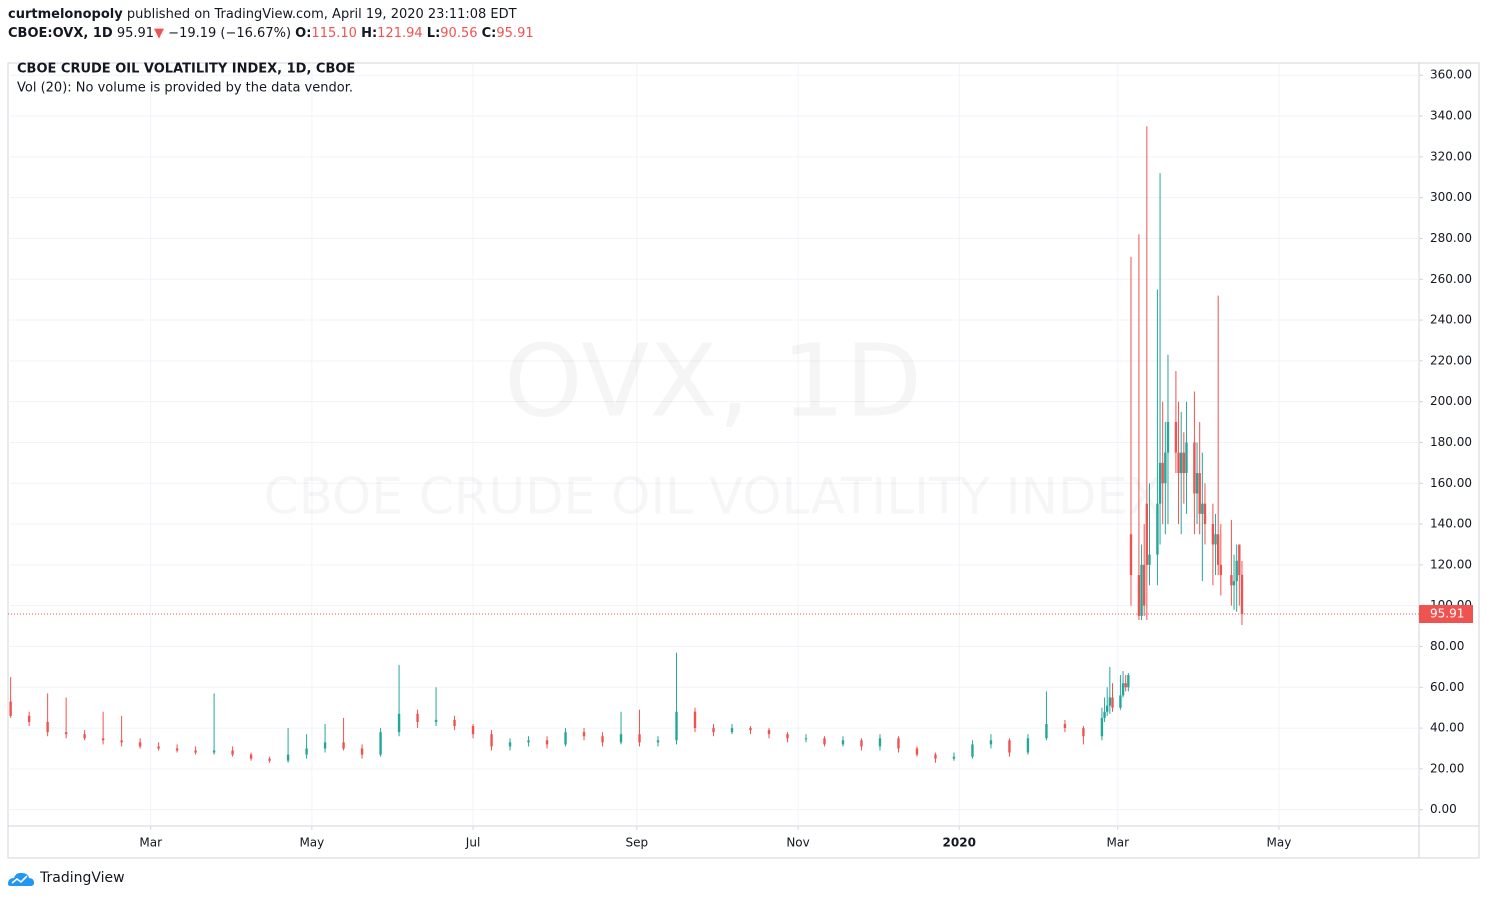 The image size is (1487, 900). I want to click on y-tick-label: 160.00, so click(1451, 483).